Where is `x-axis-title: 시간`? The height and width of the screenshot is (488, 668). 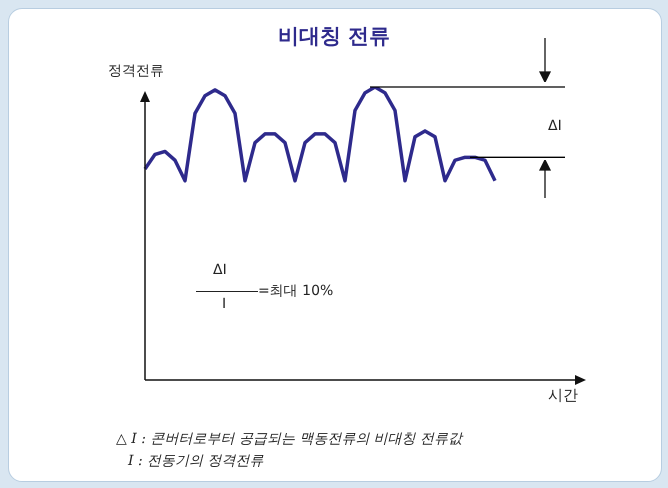
x-axis-title: 시간 is located at coordinates (563, 395).